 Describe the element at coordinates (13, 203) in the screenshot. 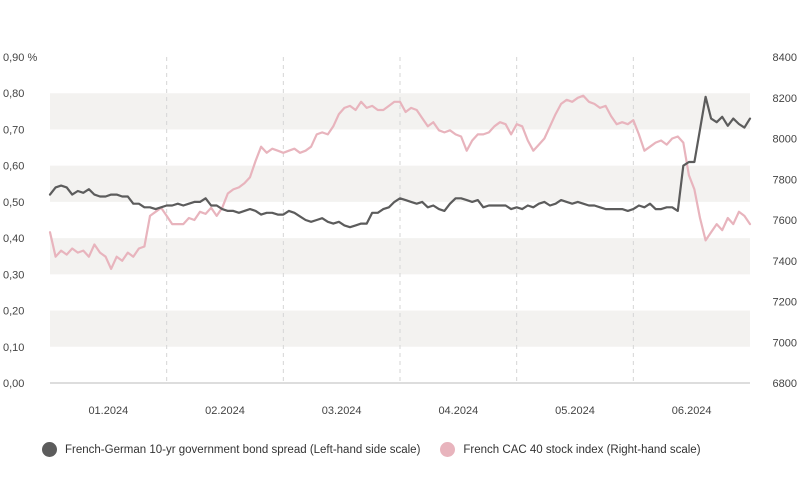

I see `left-tick-label: 0,50` at that location.